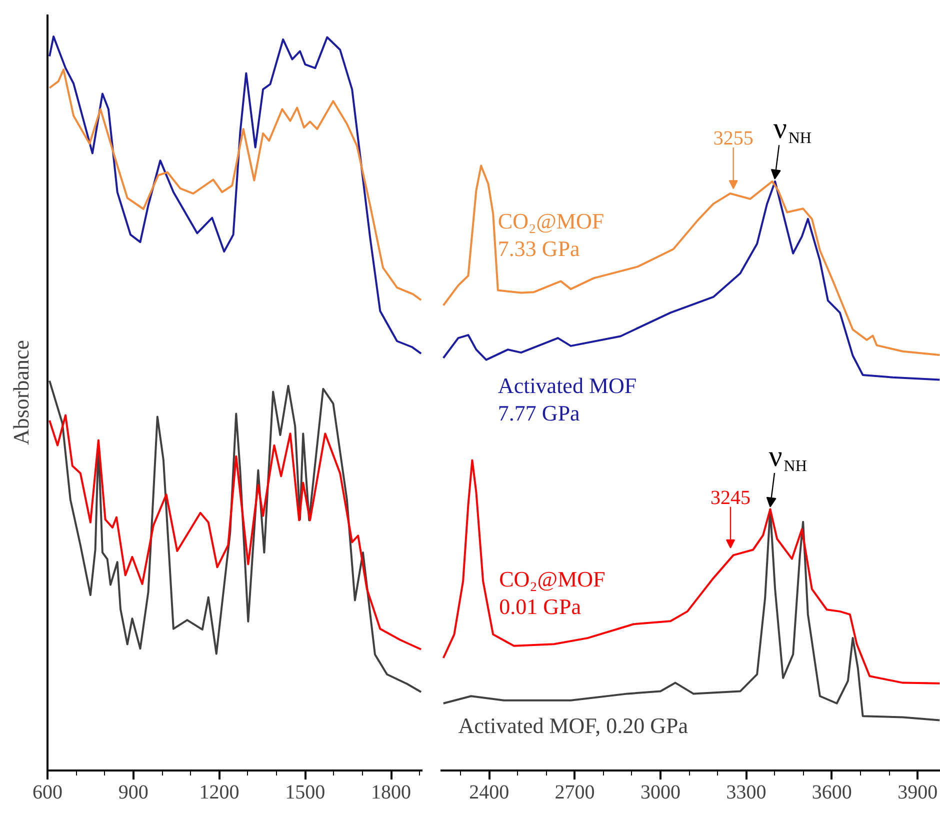 This screenshot has height=828, width=940. What do you see at coordinates (567, 399) in the screenshot?
I see `series-label: Activated MOF 7.77 GPa` at bounding box center [567, 399].